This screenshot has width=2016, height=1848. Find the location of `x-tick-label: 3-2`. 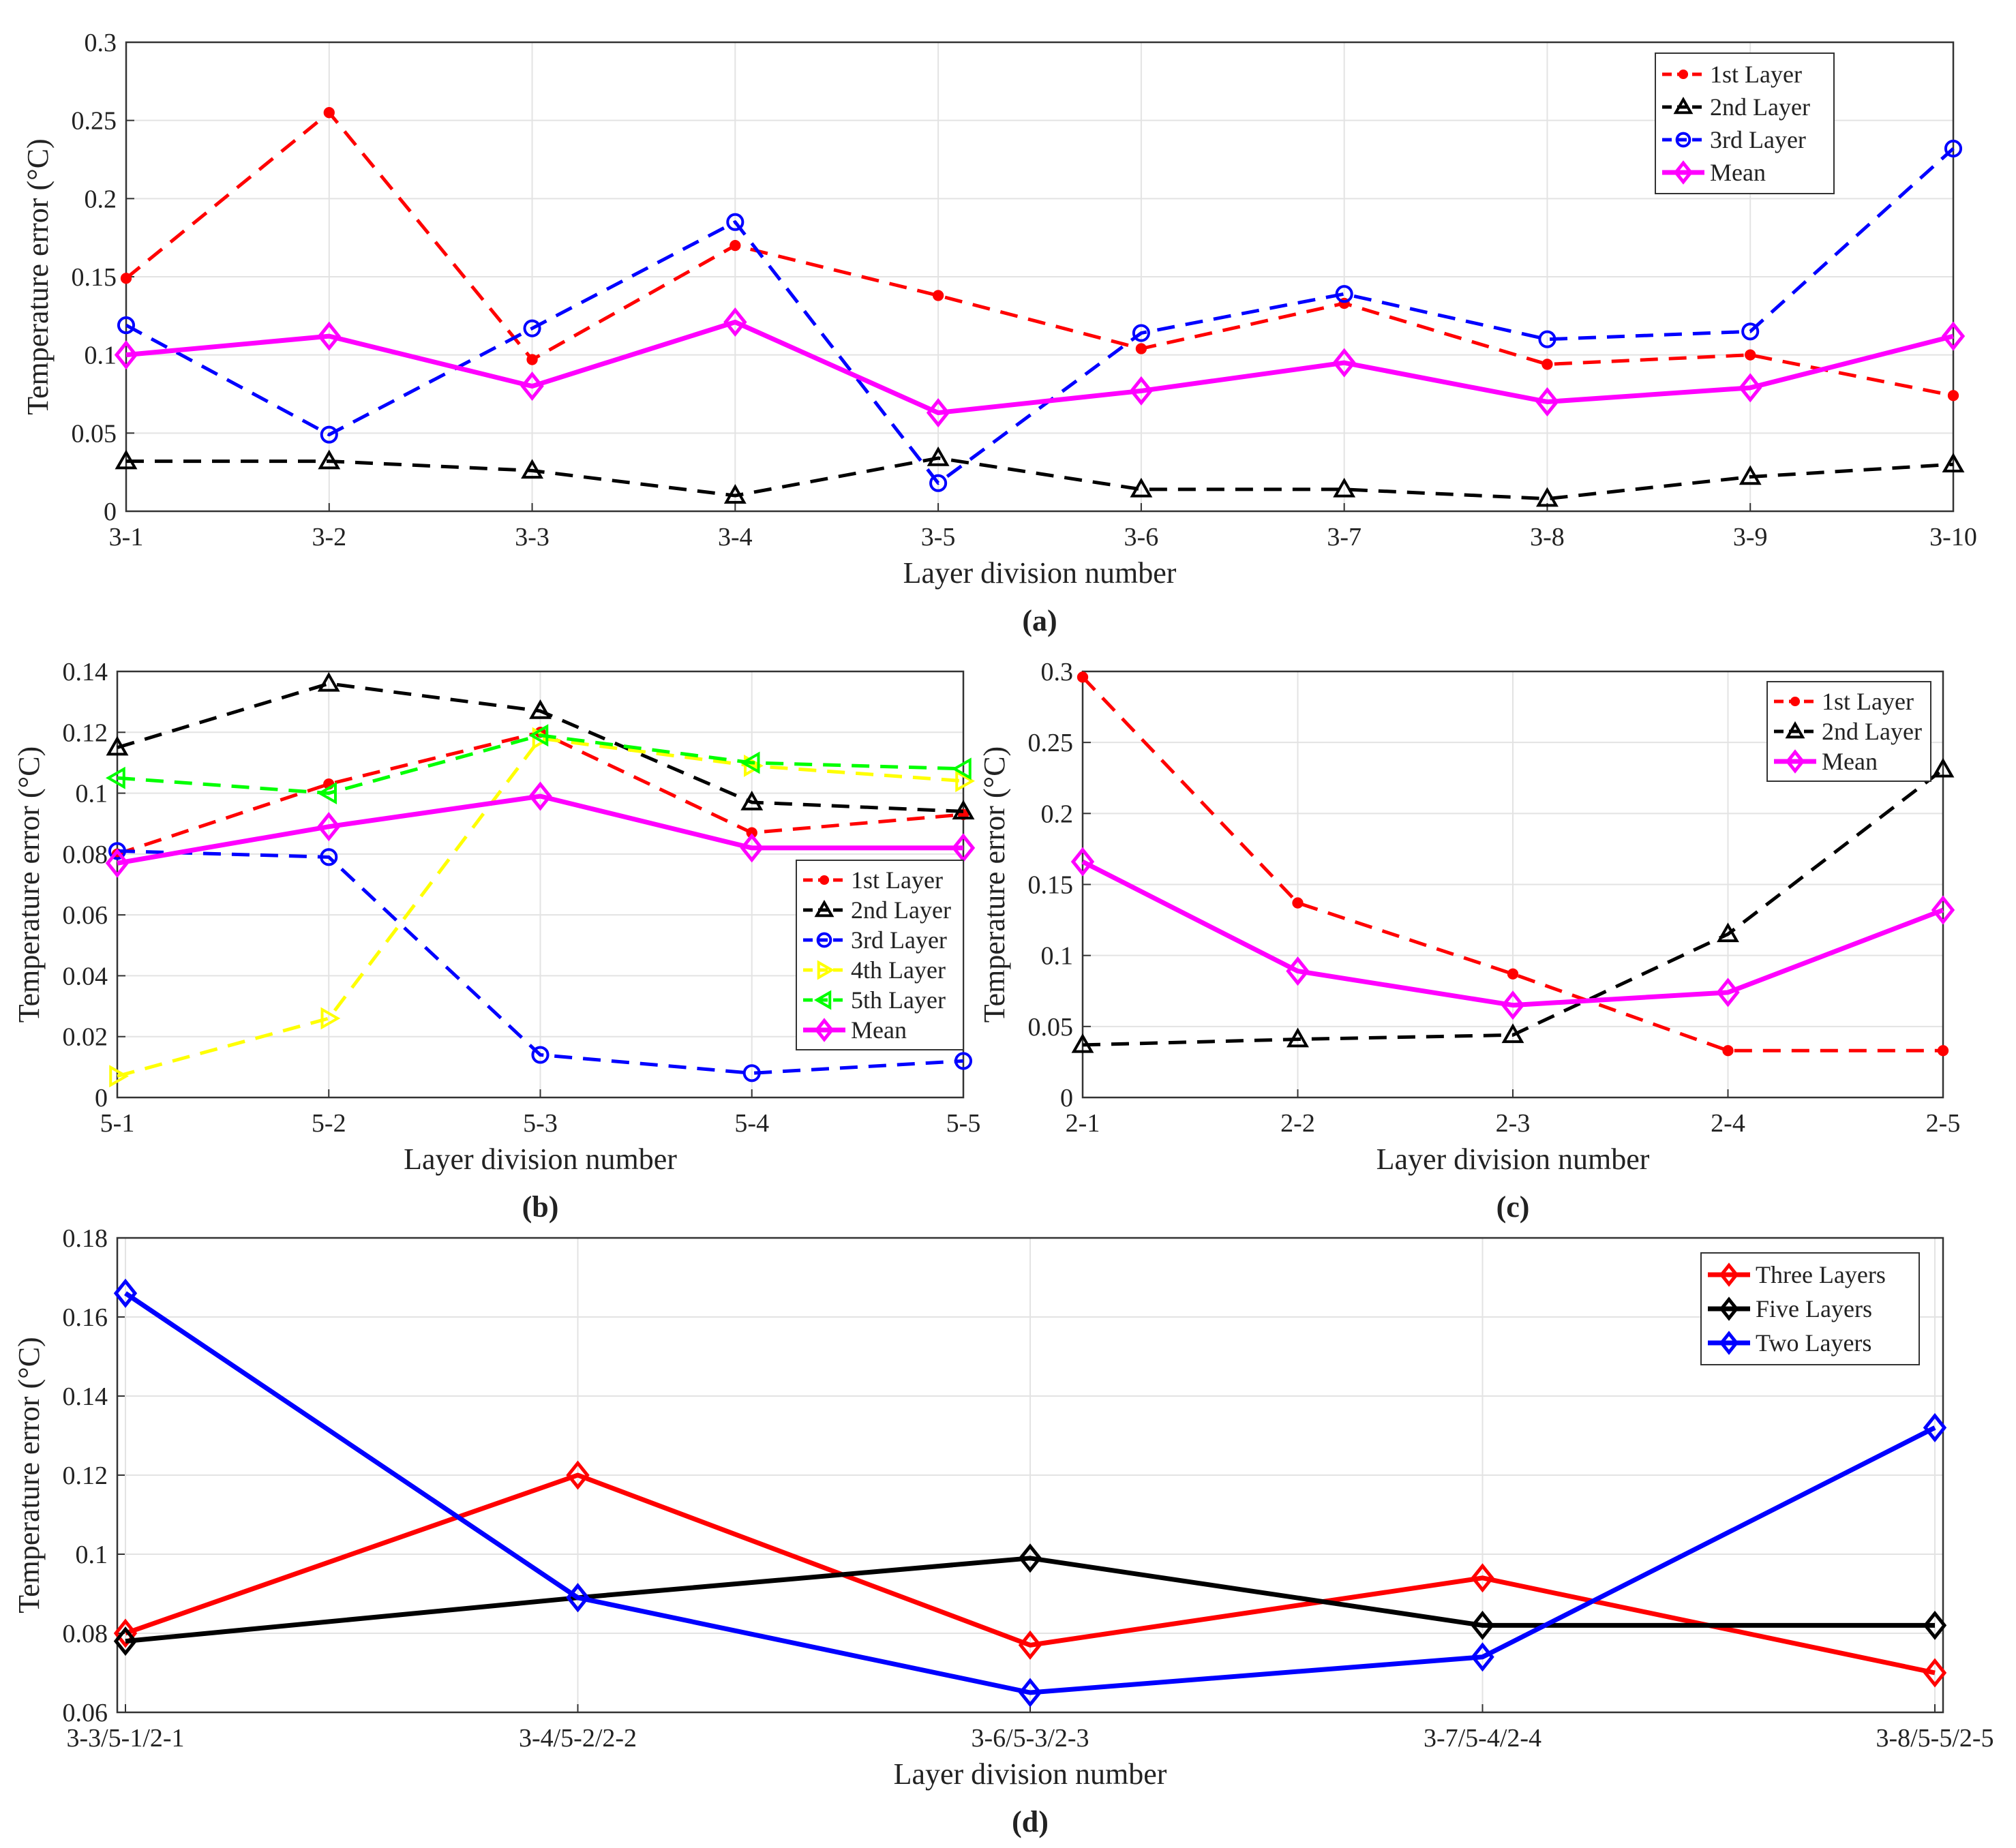

x-tick-label: 3-2 is located at coordinates (329, 537).